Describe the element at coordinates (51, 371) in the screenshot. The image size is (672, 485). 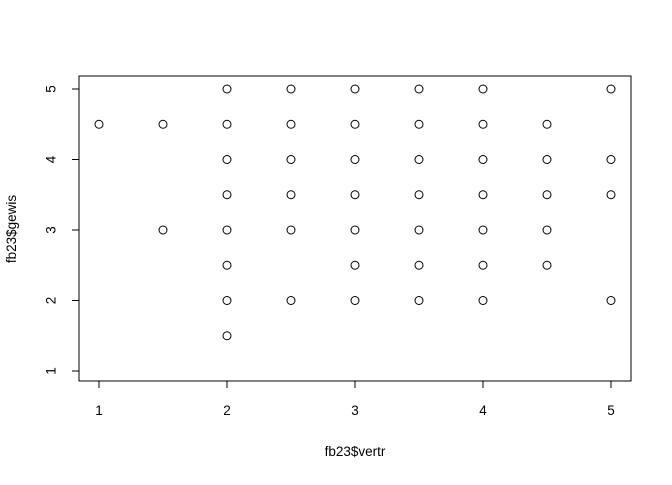
I see `y-tick-label: 1` at that location.